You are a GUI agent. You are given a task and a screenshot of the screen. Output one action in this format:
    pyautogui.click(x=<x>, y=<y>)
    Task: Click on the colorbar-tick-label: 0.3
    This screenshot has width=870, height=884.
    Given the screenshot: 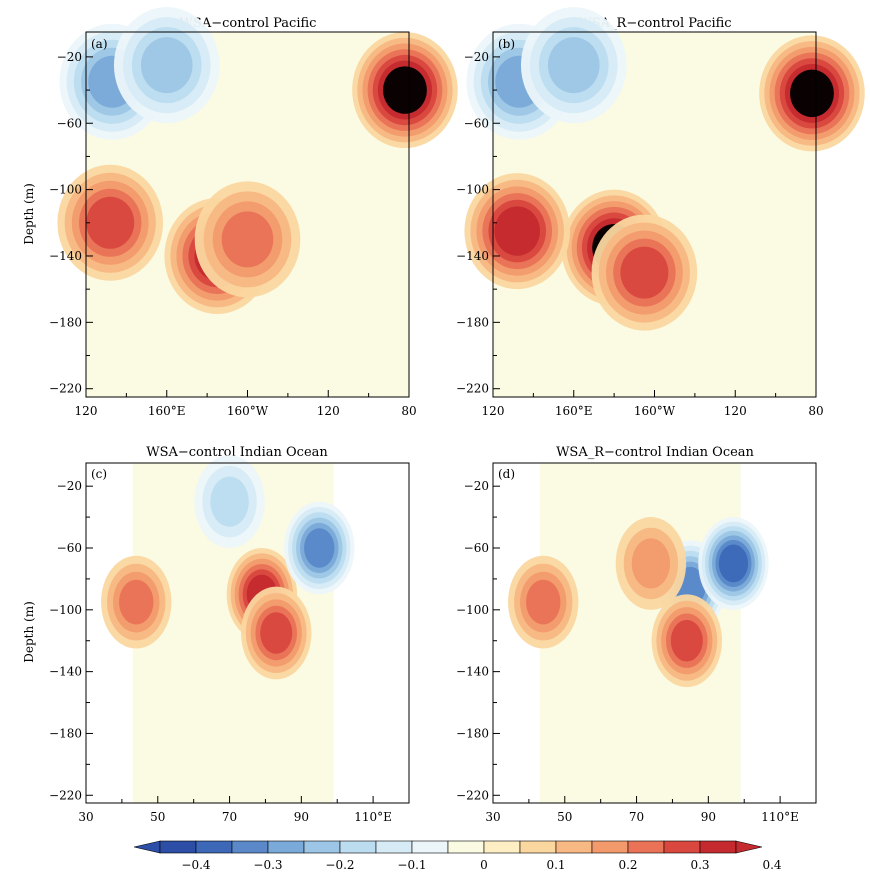 What is the action you would take?
    pyautogui.click(x=699, y=865)
    